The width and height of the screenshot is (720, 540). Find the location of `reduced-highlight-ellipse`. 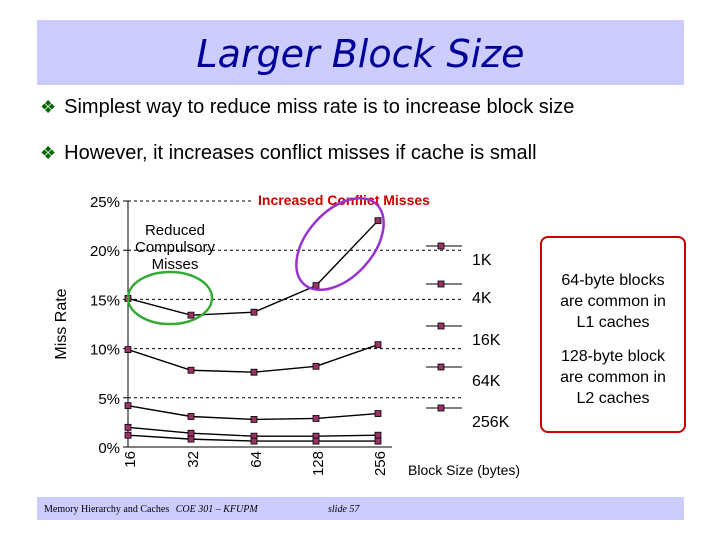

reduced-highlight-ellipse is located at coordinates (170, 298).